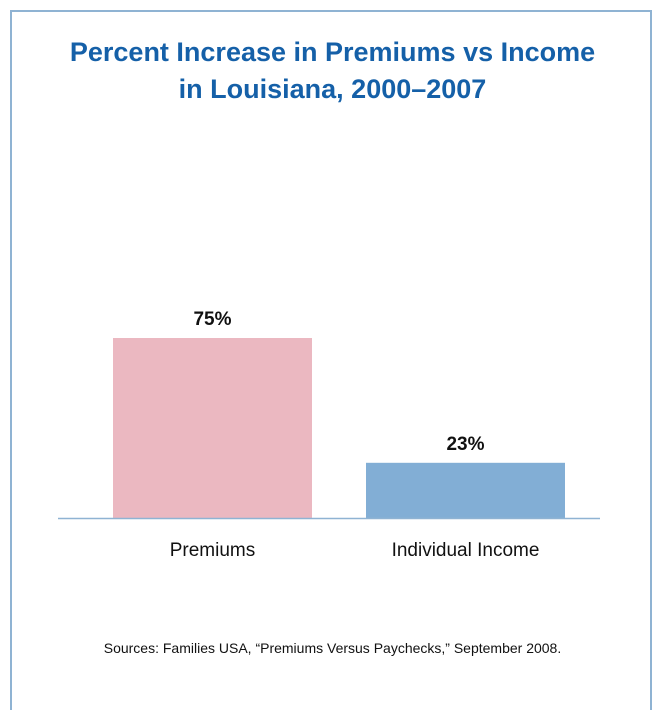 The width and height of the screenshot is (665, 710). I want to click on data-label-1: 75%, so click(212, 319).